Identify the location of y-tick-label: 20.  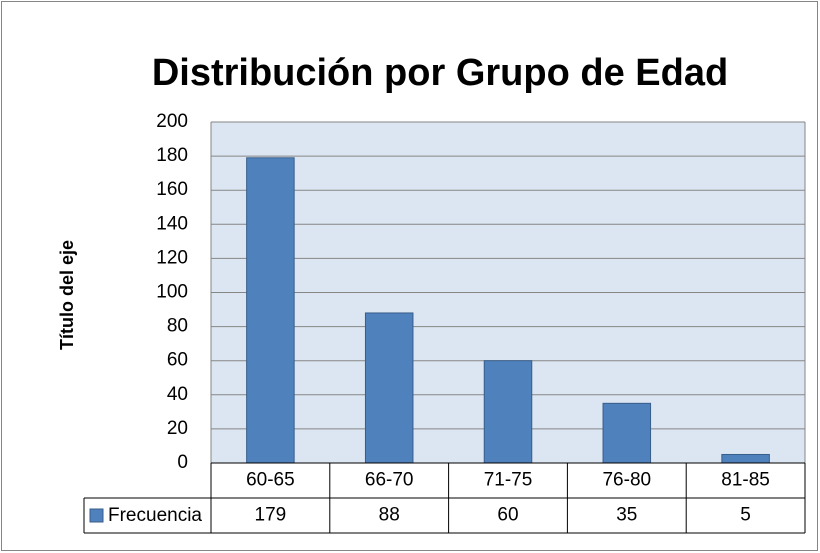
(177, 428).